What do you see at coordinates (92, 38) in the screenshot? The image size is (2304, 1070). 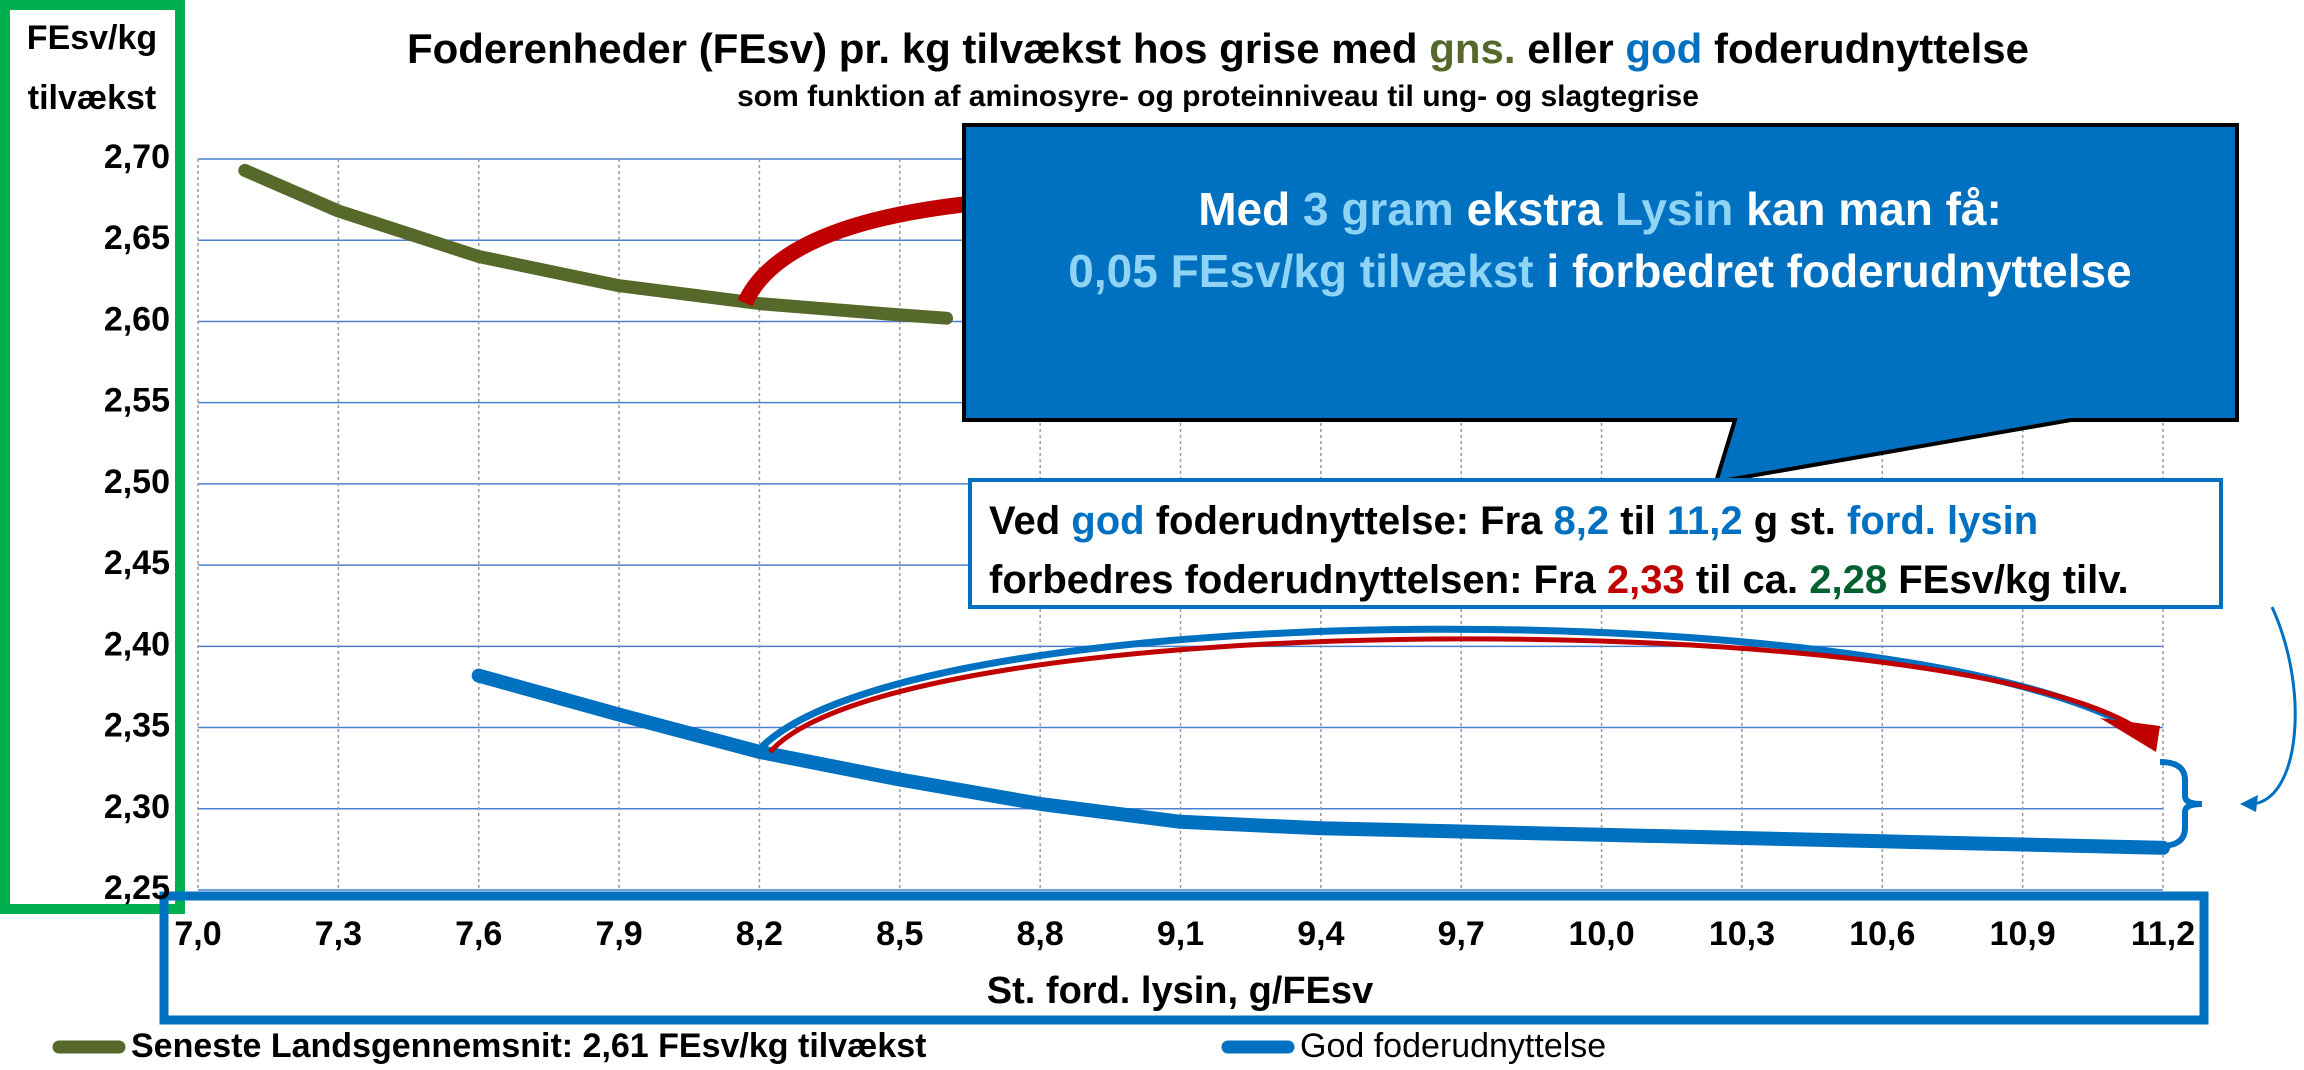 I see `y-axis-label: FEsv/kg` at bounding box center [92, 38].